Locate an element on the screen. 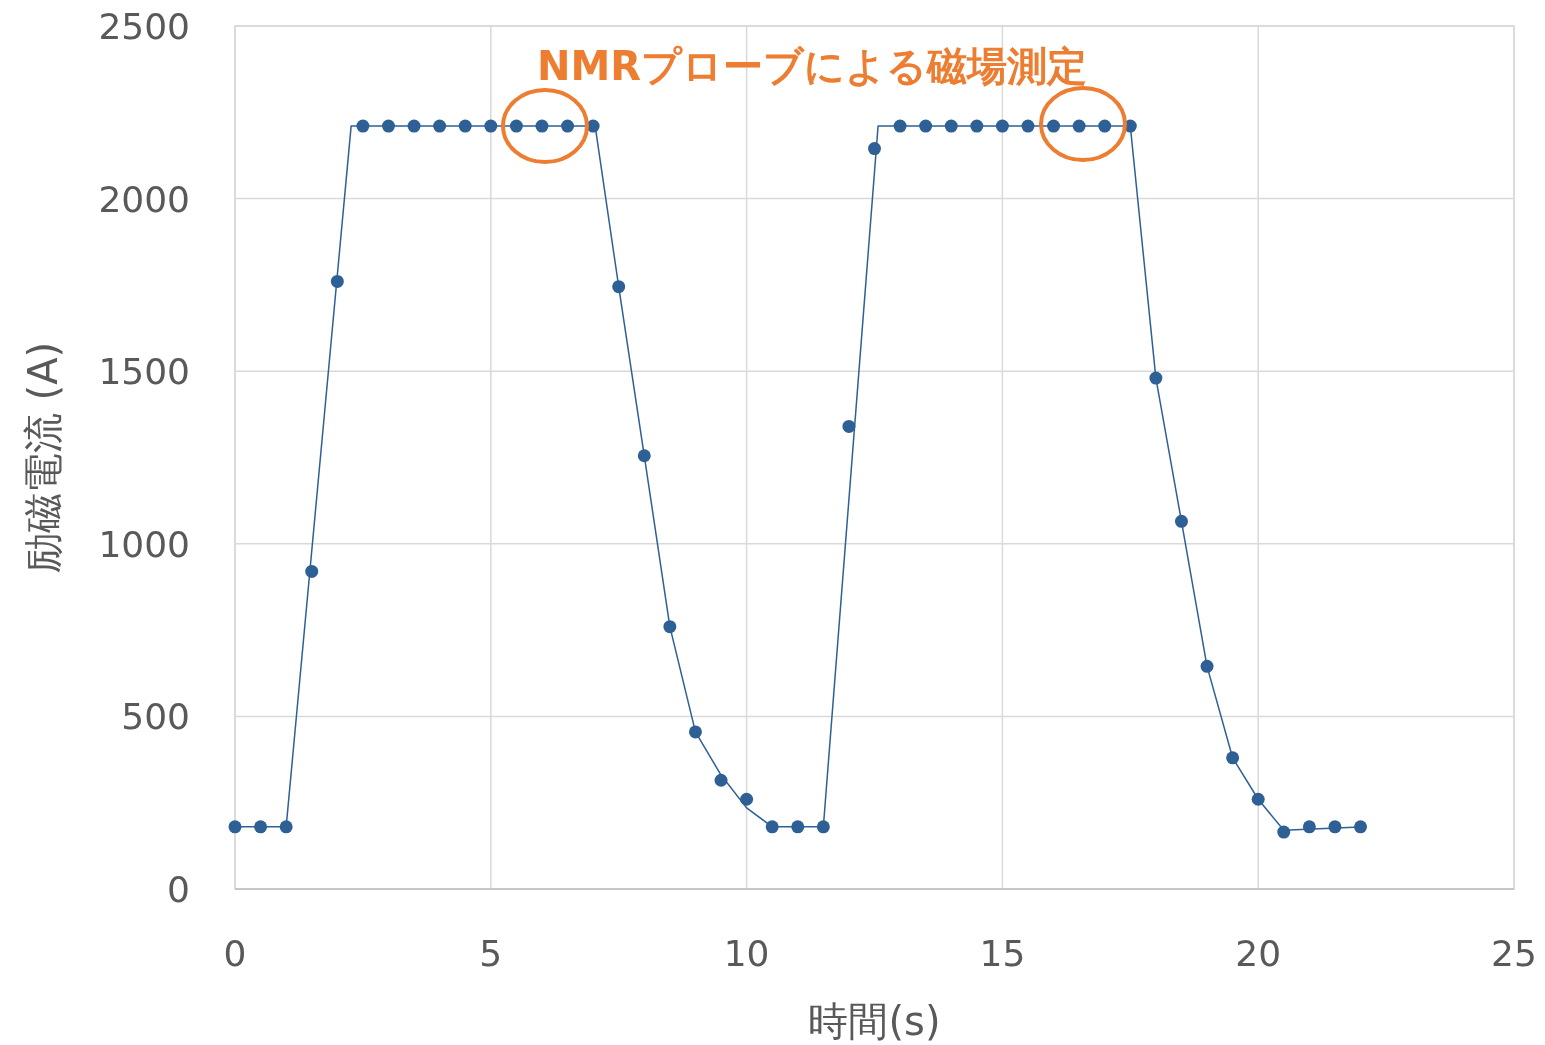  x-axis-title: 時間(s) is located at coordinates (874, 1021).